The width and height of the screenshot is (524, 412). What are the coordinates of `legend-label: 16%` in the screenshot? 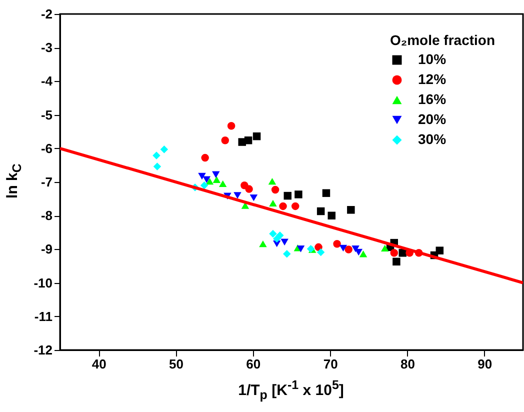 It's located at (432, 99).